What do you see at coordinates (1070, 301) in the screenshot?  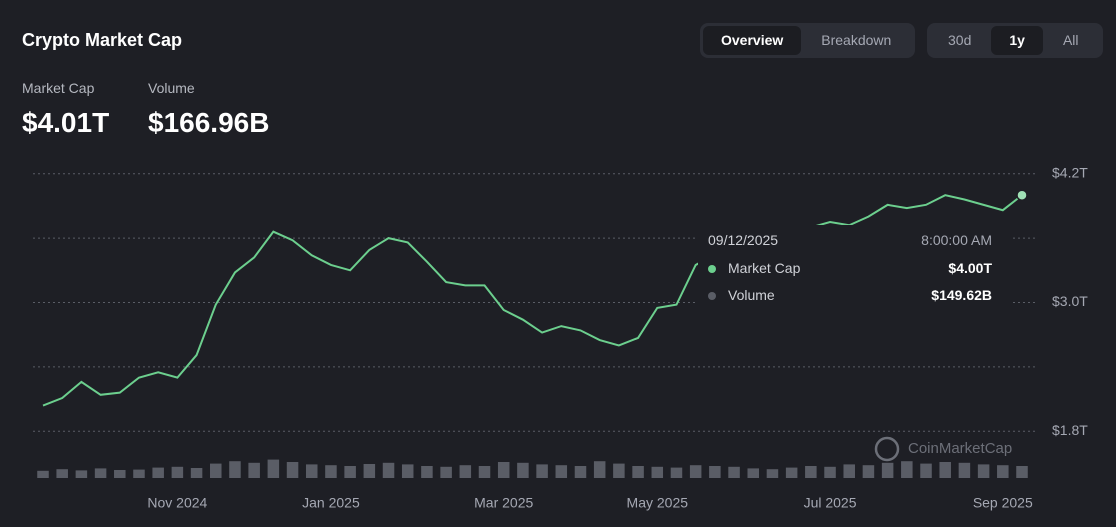 I see `y-tick-label: $3.0T` at bounding box center [1070, 301].